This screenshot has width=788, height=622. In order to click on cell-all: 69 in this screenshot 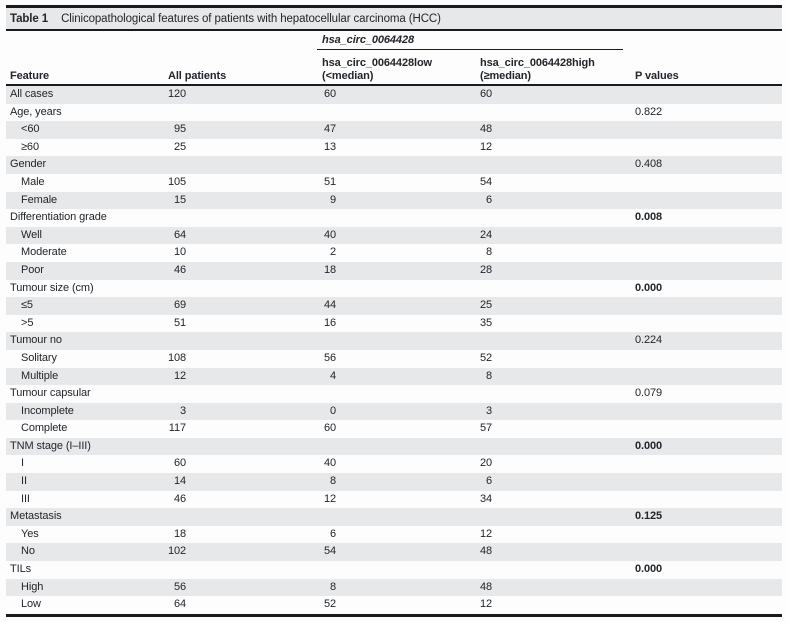, I will do `click(241, 306)`.